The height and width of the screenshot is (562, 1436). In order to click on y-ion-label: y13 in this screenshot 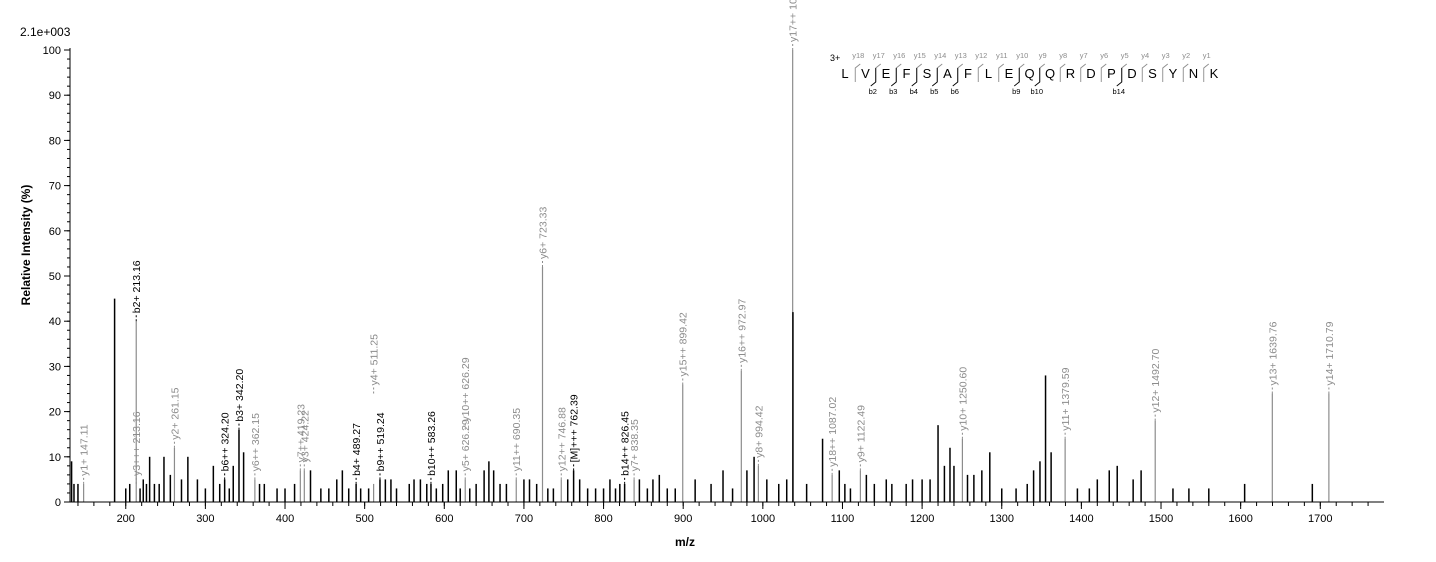, I will do `click(961, 55)`.